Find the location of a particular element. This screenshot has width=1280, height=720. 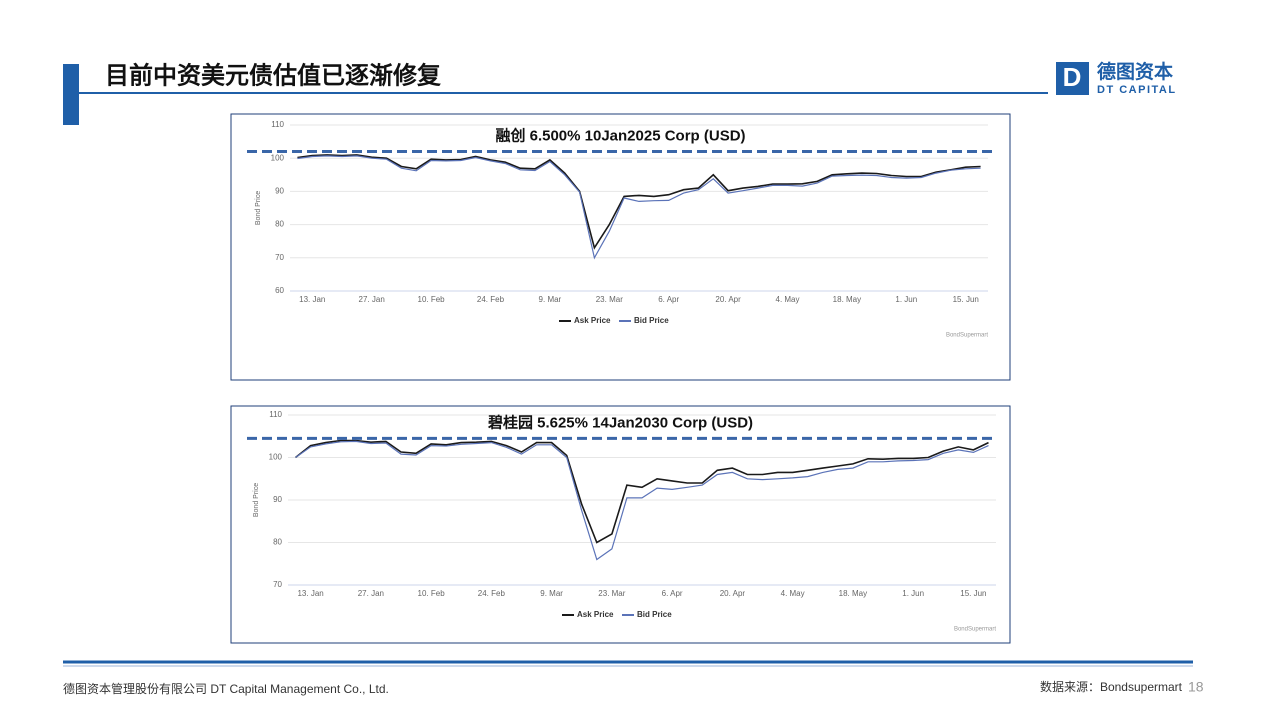

logo-mark: D is located at coordinates (1072, 77).